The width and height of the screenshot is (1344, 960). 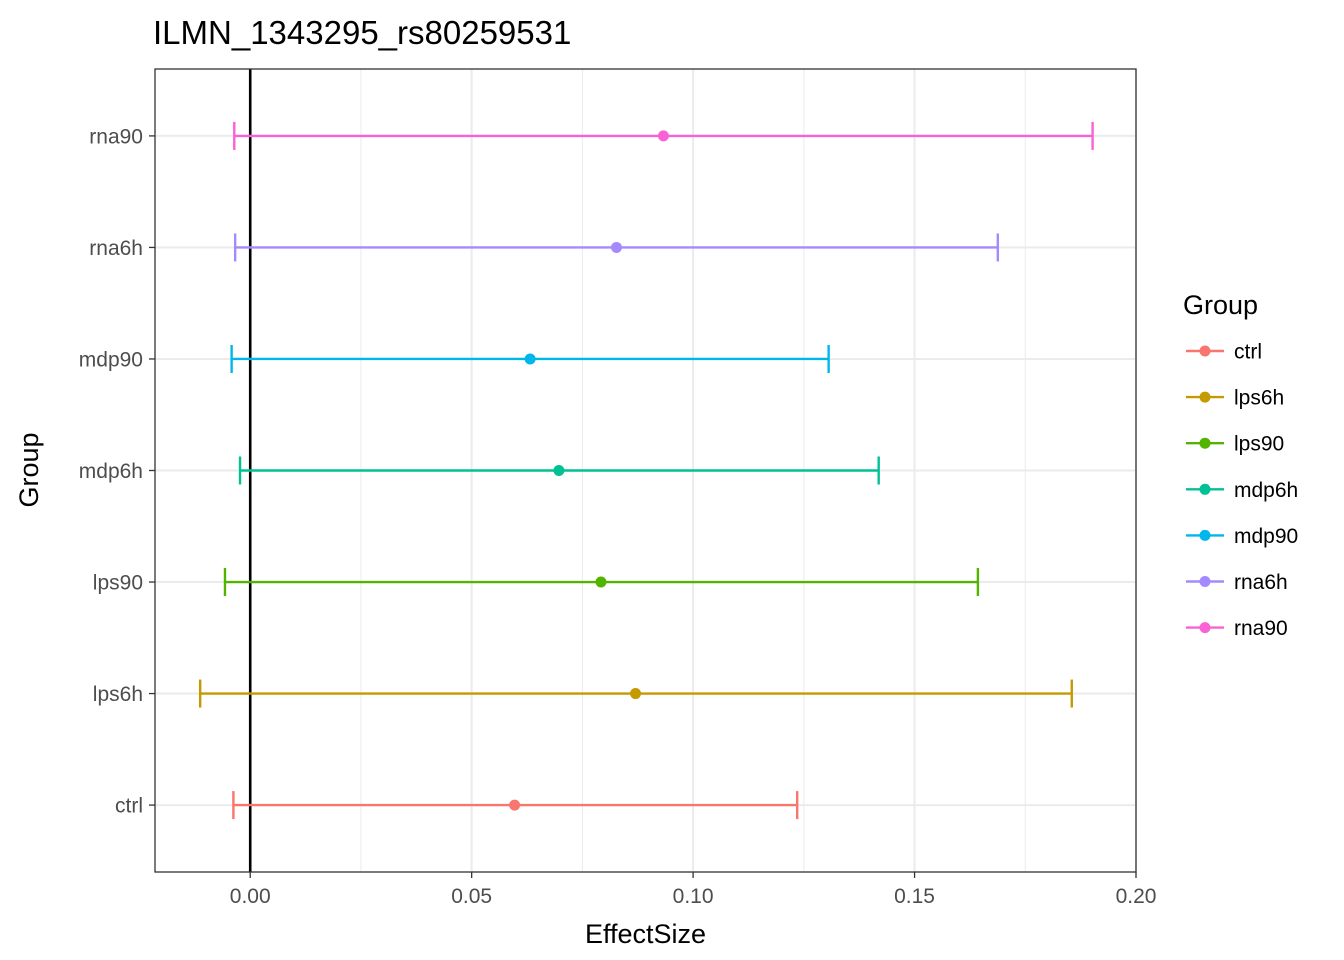 I want to click on series-mdp90, so click(x=530, y=358).